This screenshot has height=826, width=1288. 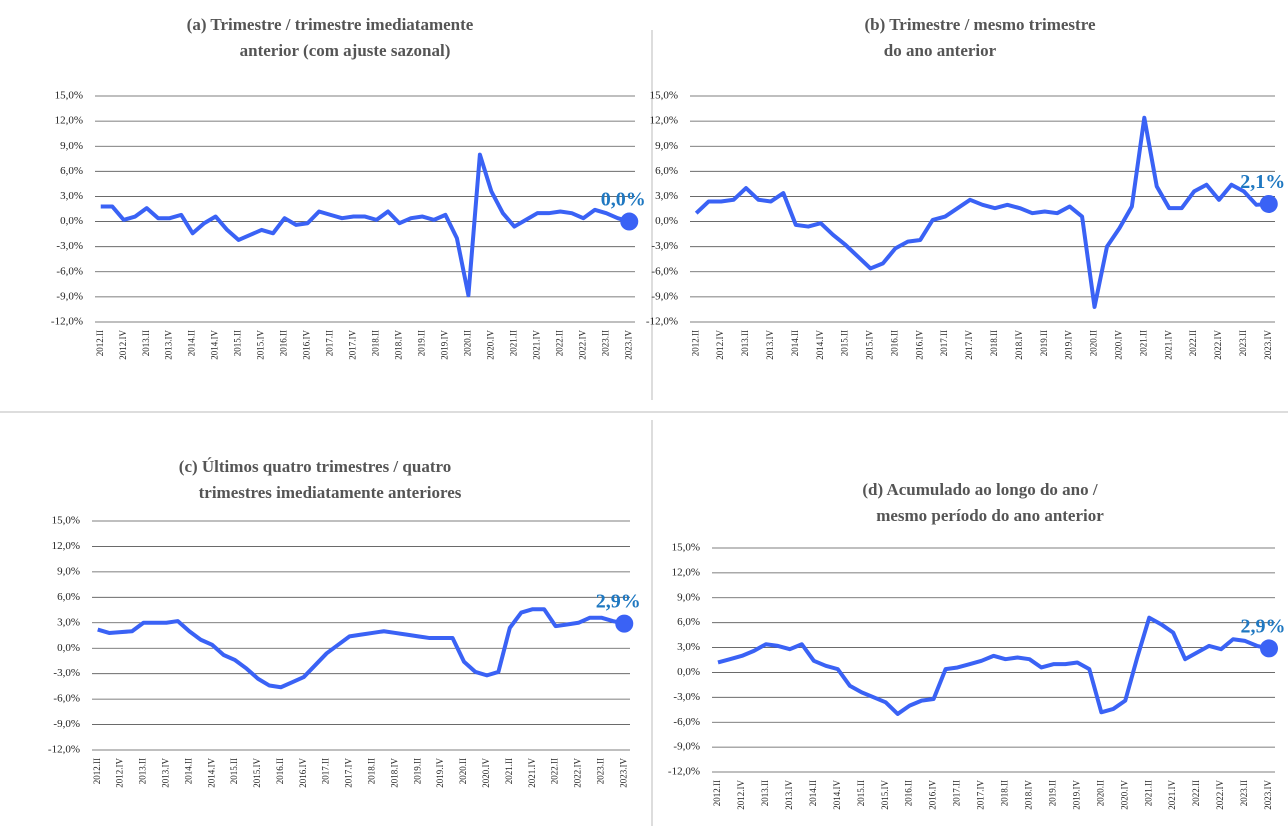 What do you see at coordinates (940, 50) in the screenshot?
I see `chart-title: do ano anterior` at bounding box center [940, 50].